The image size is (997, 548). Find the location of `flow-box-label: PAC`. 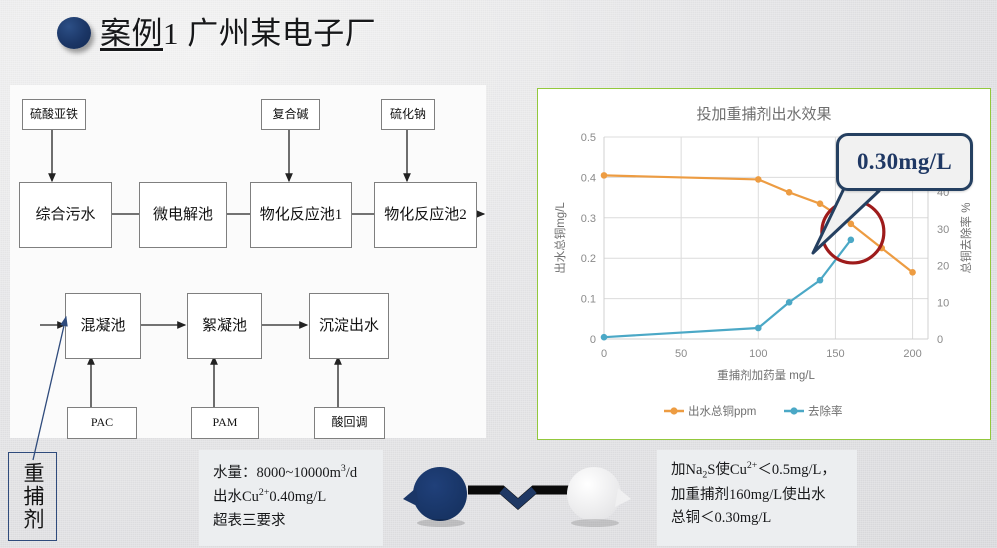

flow-box-label: PAC is located at coordinates (102, 422).